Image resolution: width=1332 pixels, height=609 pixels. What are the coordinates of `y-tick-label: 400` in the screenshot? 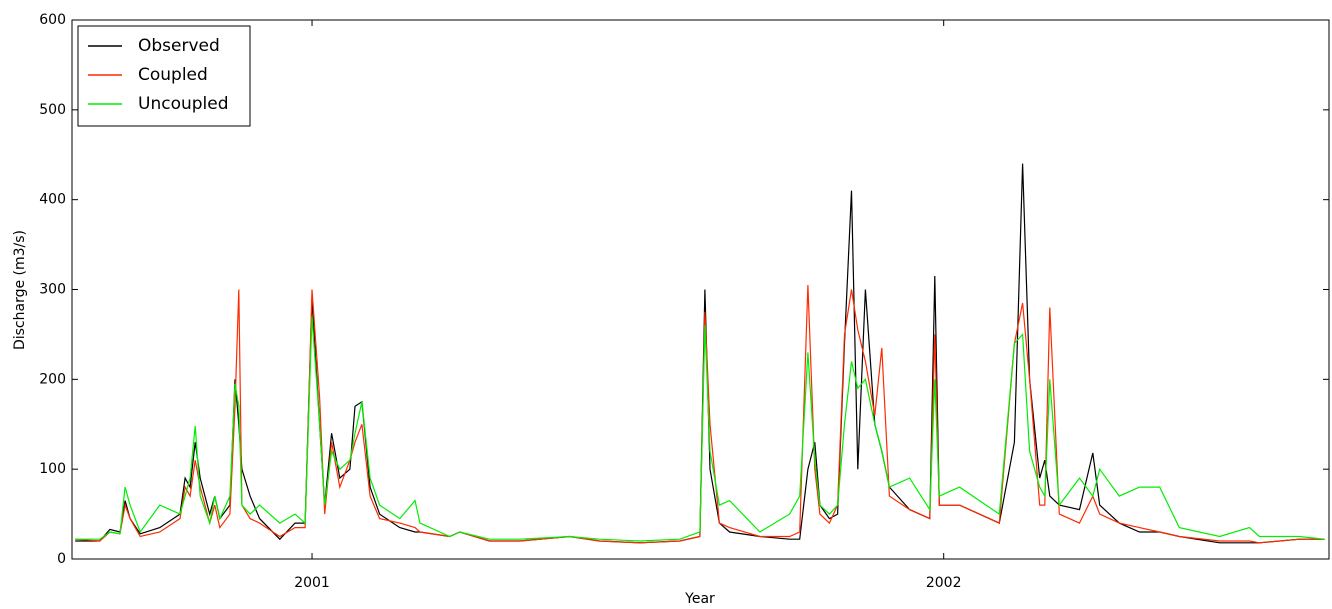 It's located at (52, 200).